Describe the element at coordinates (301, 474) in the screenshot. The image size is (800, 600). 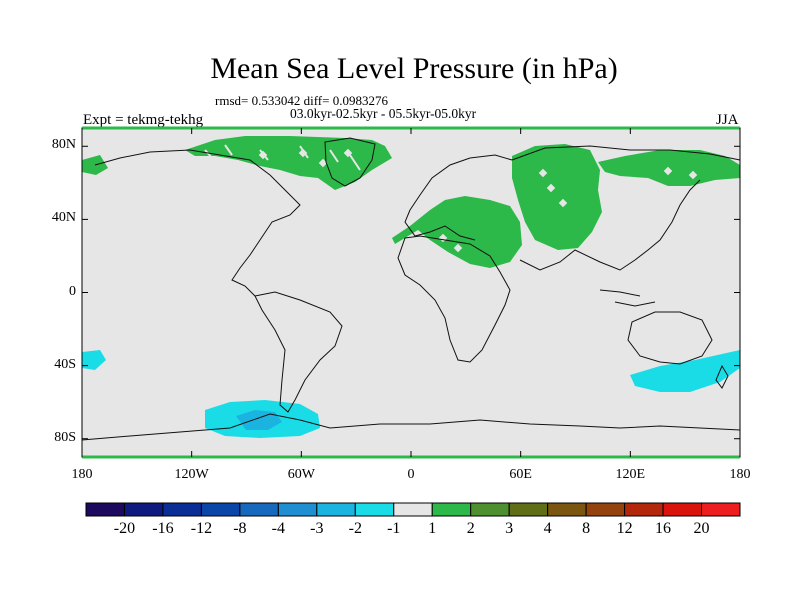
I see `lon-label: 60W` at that location.